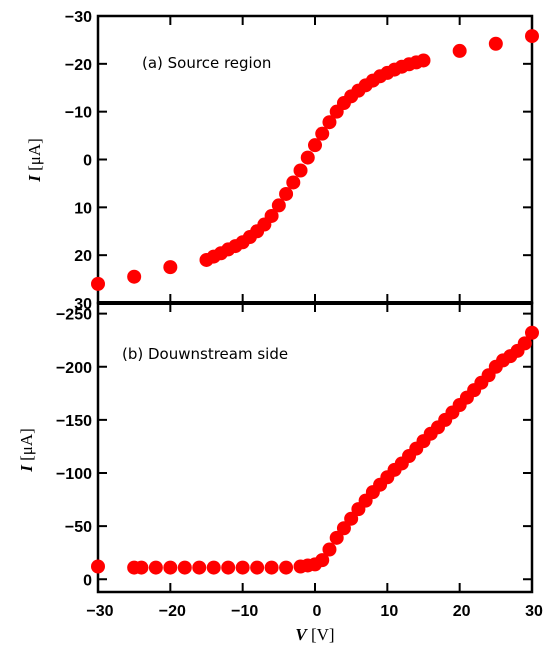  I want to click on x-tick-label: 20, so click(462, 611).